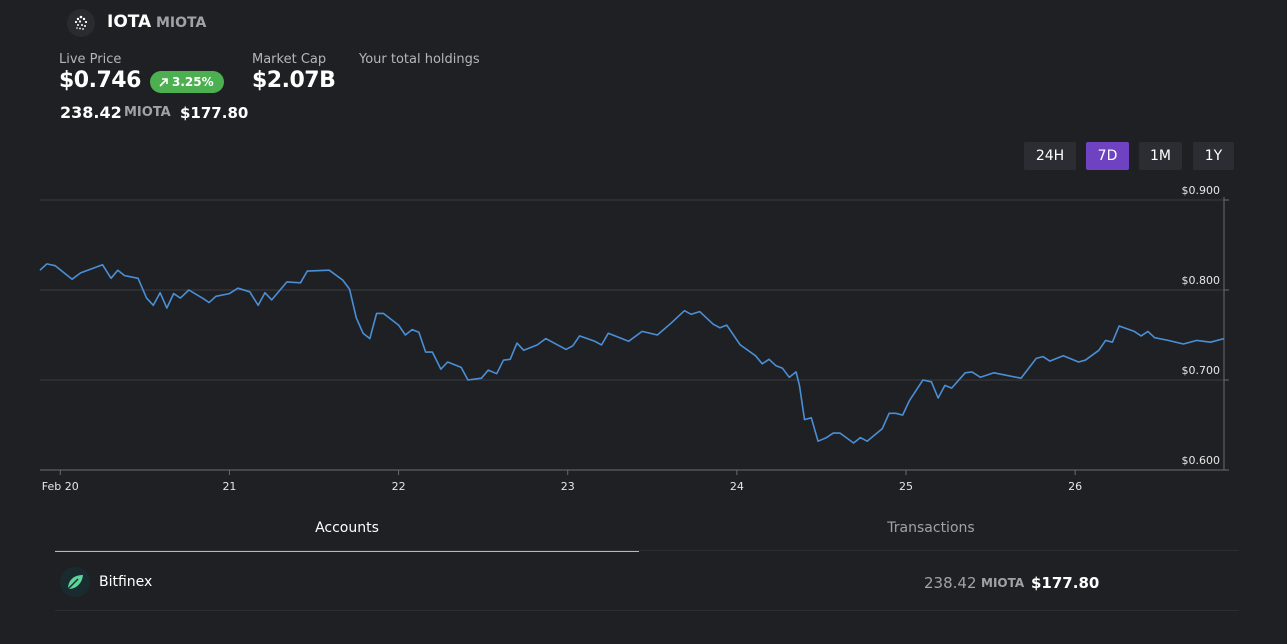 Image resolution: width=1287 pixels, height=644 pixels. What do you see at coordinates (81, 23) in the screenshot?
I see `iota-logo` at bounding box center [81, 23].